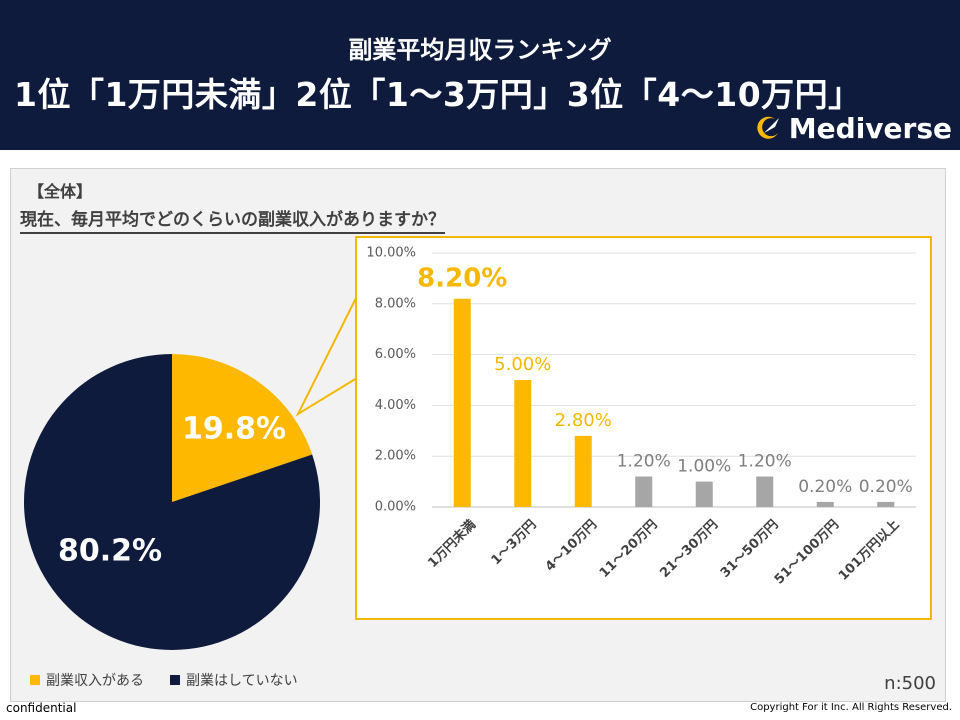 The width and height of the screenshot is (960, 720). I want to click on y-tick-label: 4.00%, so click(395, 405).